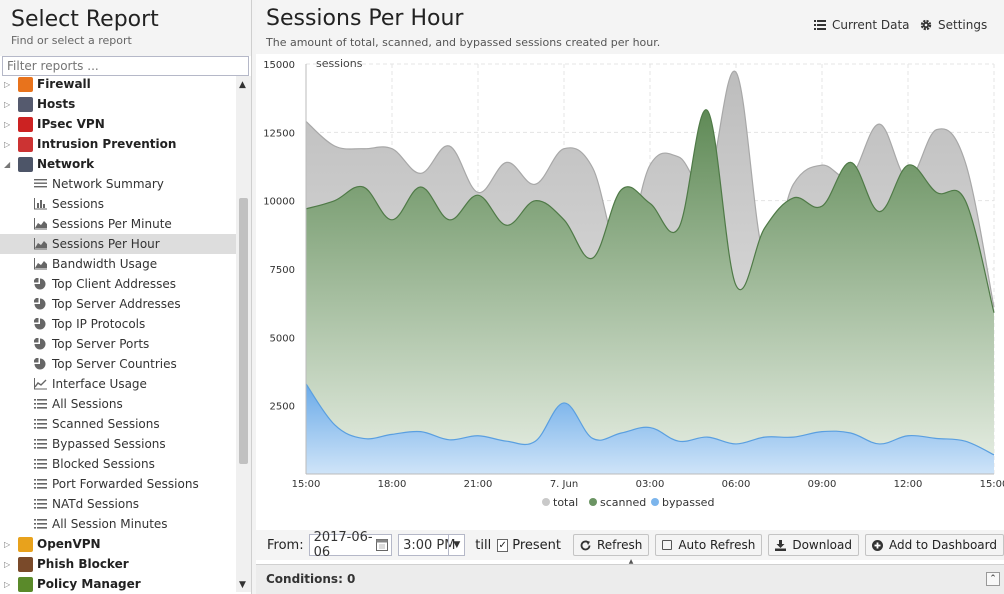  I want to click on filter-reports-input, so click(125, 66).